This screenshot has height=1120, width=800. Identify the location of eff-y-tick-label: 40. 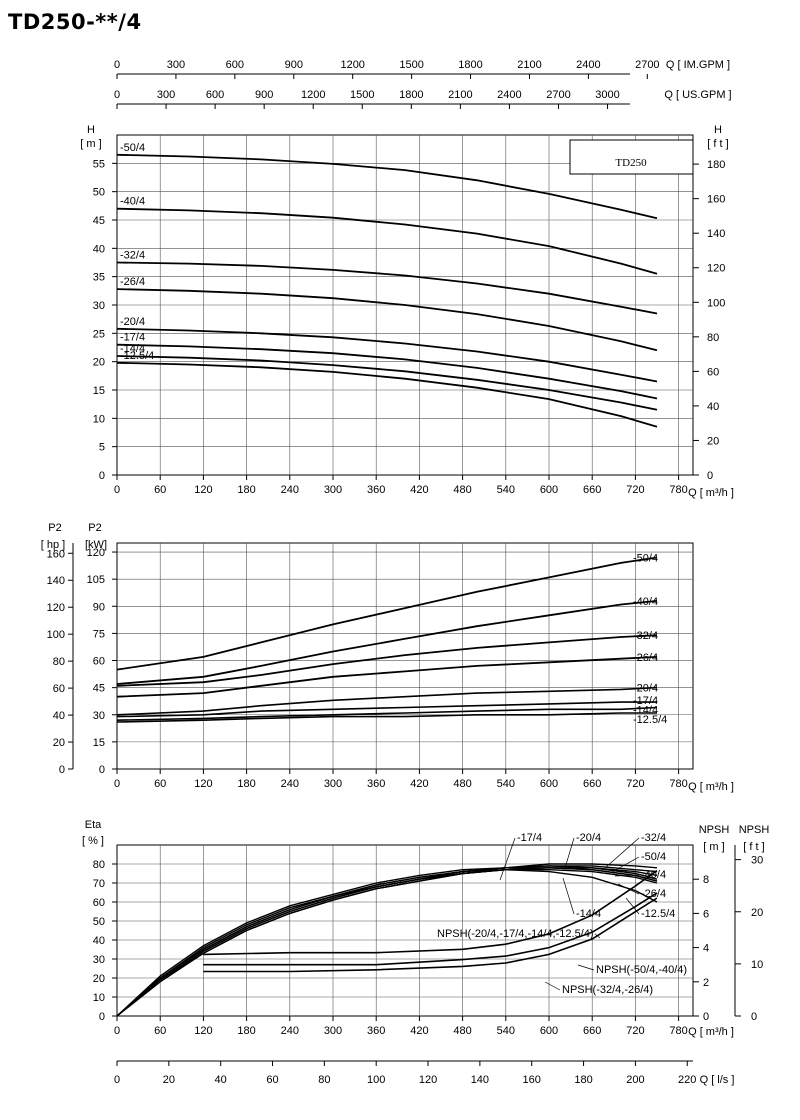
(99, 941).